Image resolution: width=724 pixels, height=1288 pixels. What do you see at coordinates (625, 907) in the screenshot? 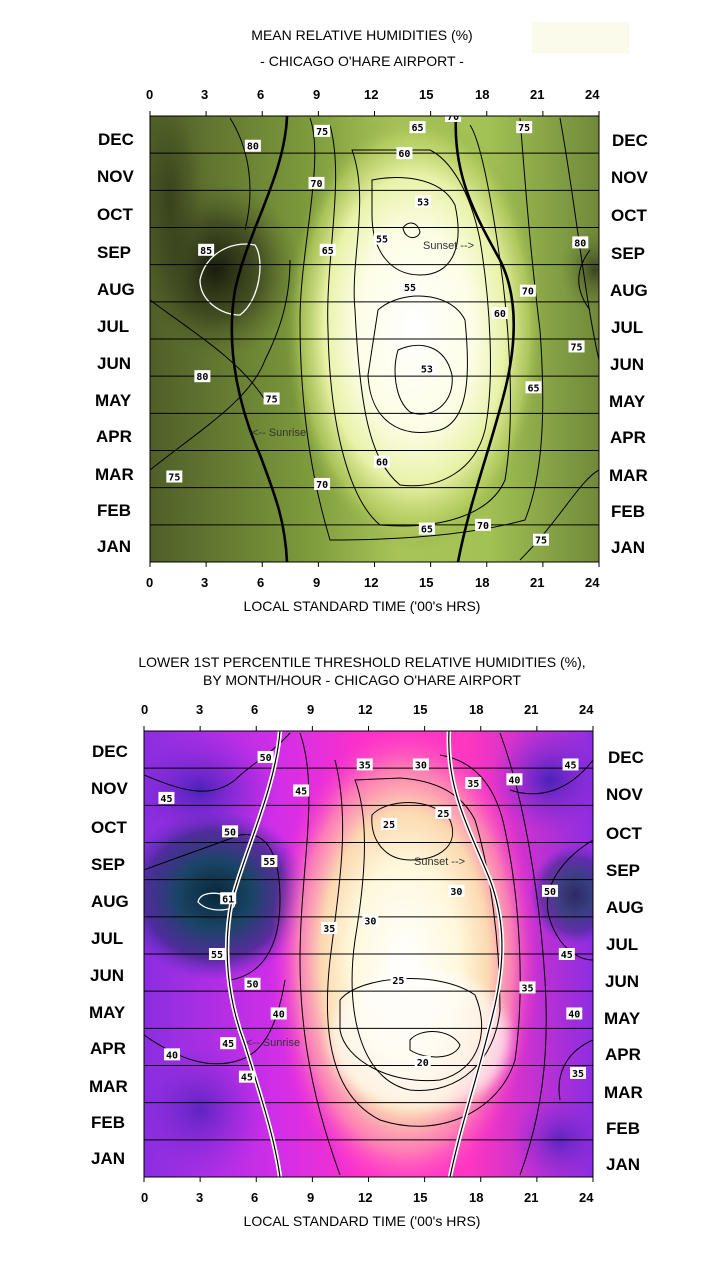
I see `chart2-ytick-right: AUG` at bounding box center [625, 907].